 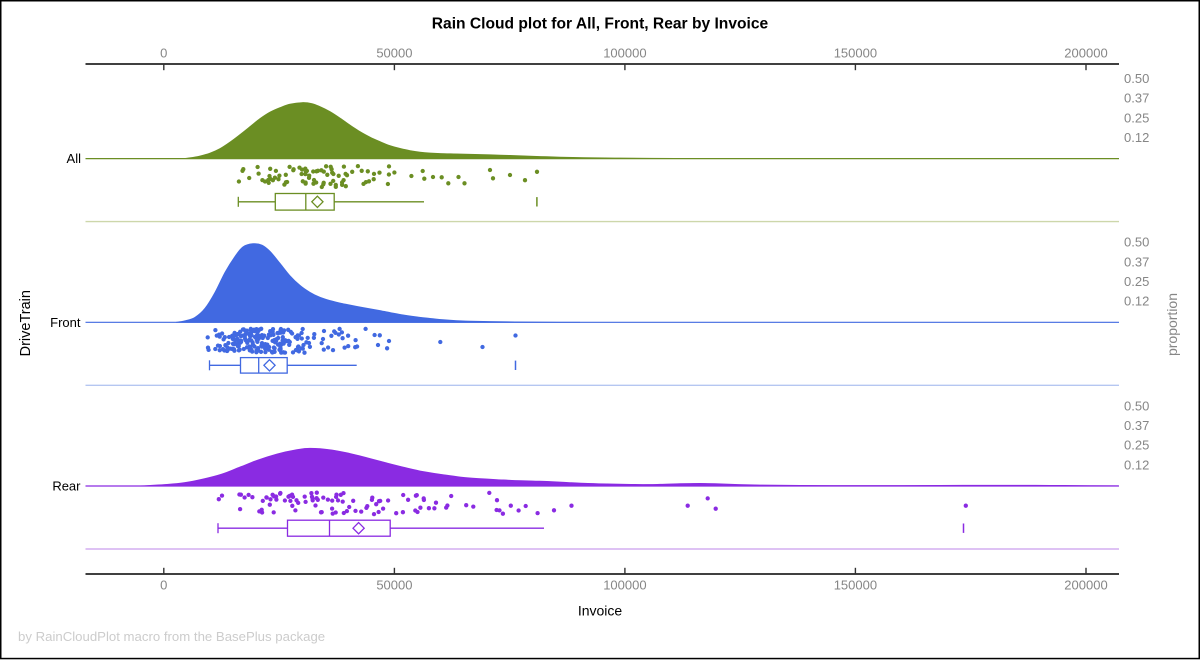 What do you see at coordinates (1172, 324) in the screenshot?
I see `svg-text: proportion` at bounding box center [1172, 324].